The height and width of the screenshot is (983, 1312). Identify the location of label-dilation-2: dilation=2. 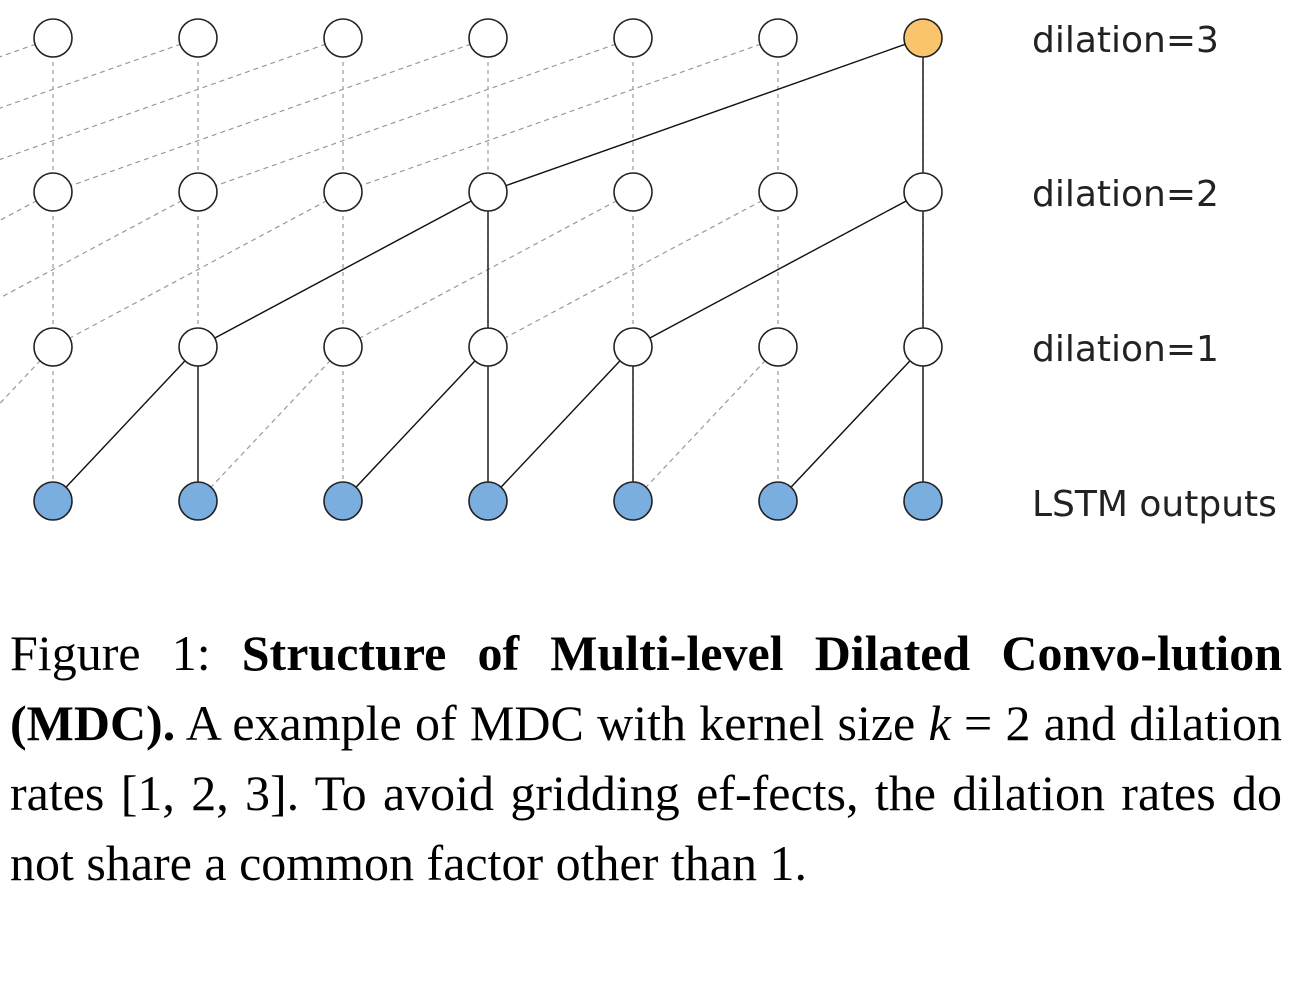
(1125, 194).